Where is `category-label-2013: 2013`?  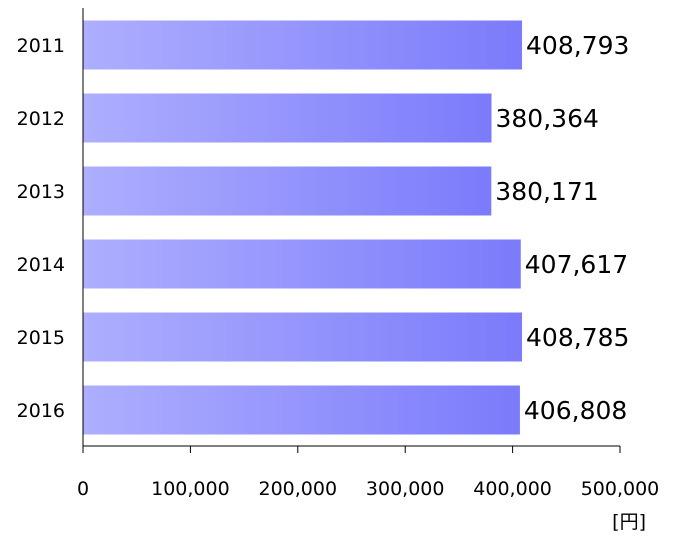 category-label-2013: 2013 is located at coordinates (41, 192).